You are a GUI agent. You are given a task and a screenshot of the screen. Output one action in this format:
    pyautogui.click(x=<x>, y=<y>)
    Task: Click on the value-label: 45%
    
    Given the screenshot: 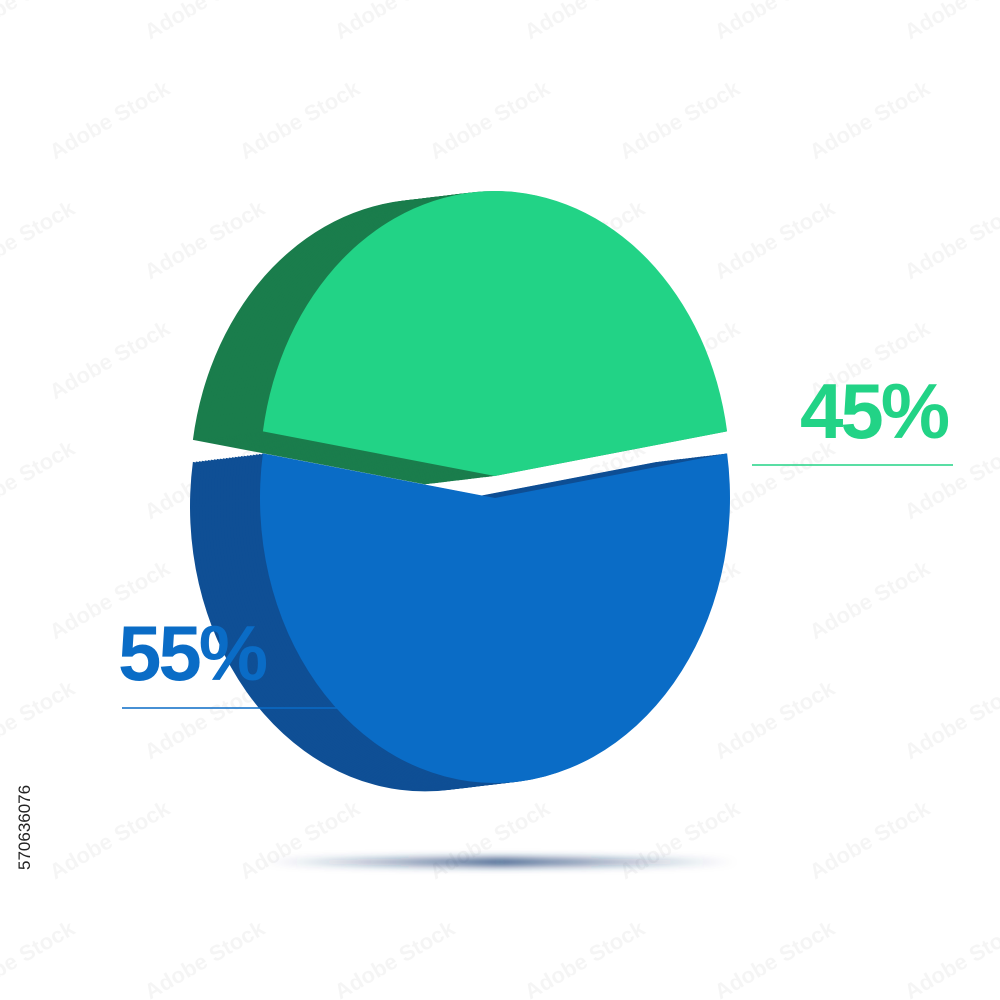 What is the action you would take?
    pyautogui.click(x=874, y=411)
    